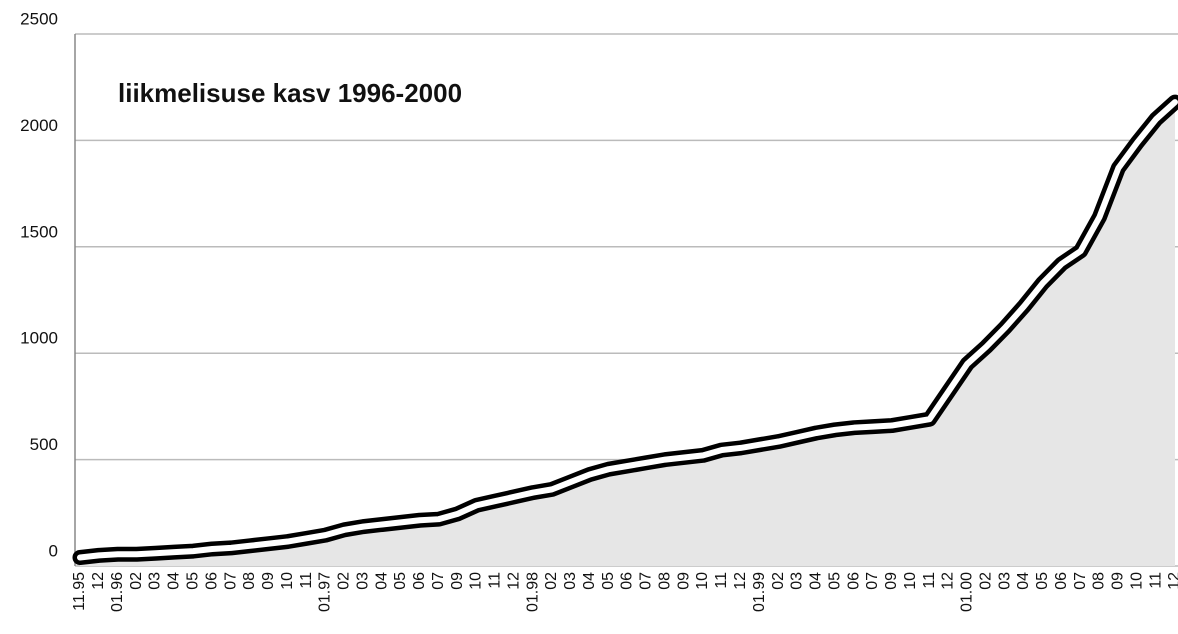 The height and width of the screenshot is (634, 1178). I want to click on x-tick-label: 01.00, so click(967, 592).